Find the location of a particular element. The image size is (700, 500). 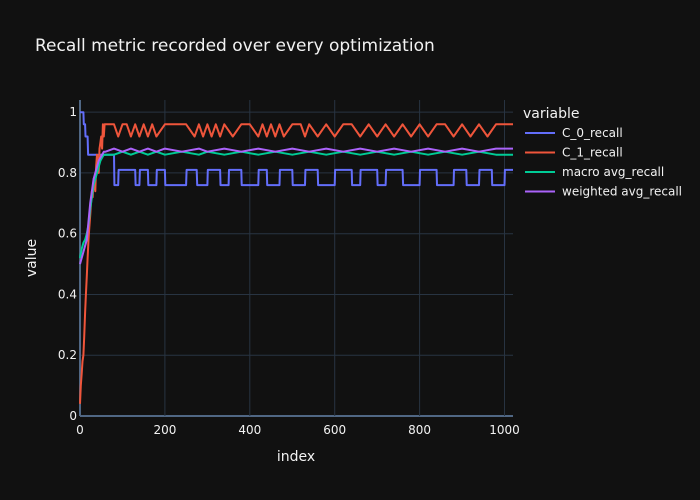

x-tick-label: 800 is located at coordinates (419, 430).